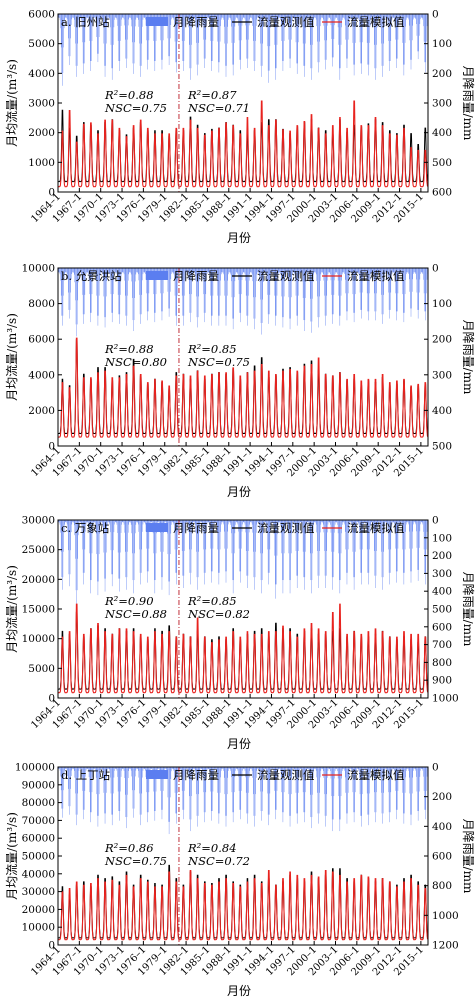 Image resolution: width=475 pixels, height=1000 pixels. Describe the element at coordinates (38, 610) in the screenshot. I see `y-tick-label: 15000` at that location.